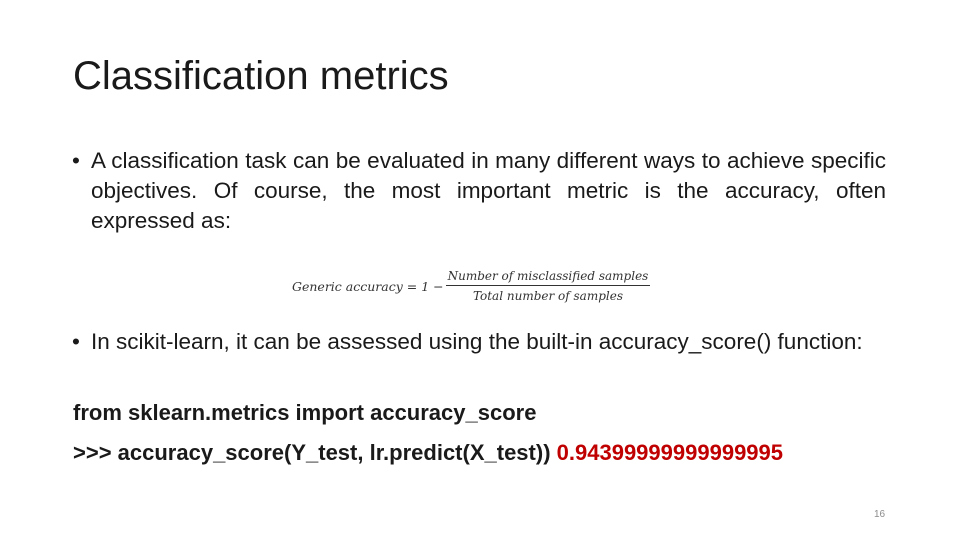 This screenshot has width=960, height=540. I want to click on formula-numerator: Number of misclassified samples, so click(548, 277).